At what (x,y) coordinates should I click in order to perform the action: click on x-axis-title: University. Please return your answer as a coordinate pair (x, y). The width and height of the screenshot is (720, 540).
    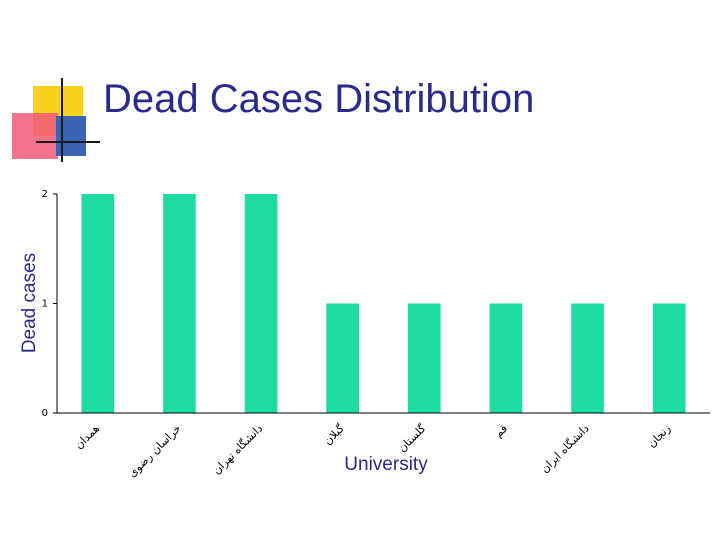
    Looking at the image, I should click on (386, 464).